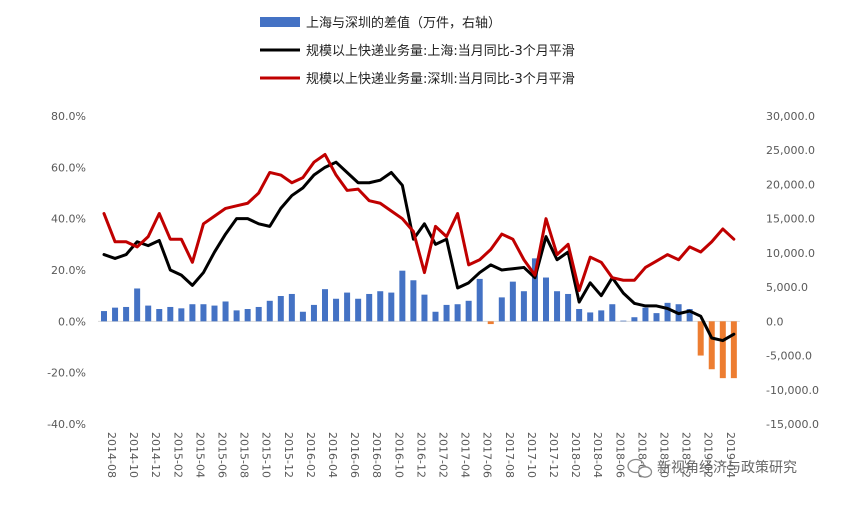 The height and width of the screenshot is (522, 844). Describe the element at coordinates (310, 455) in the screenshot. I see `x-tick-label: 2016-02` at that location.